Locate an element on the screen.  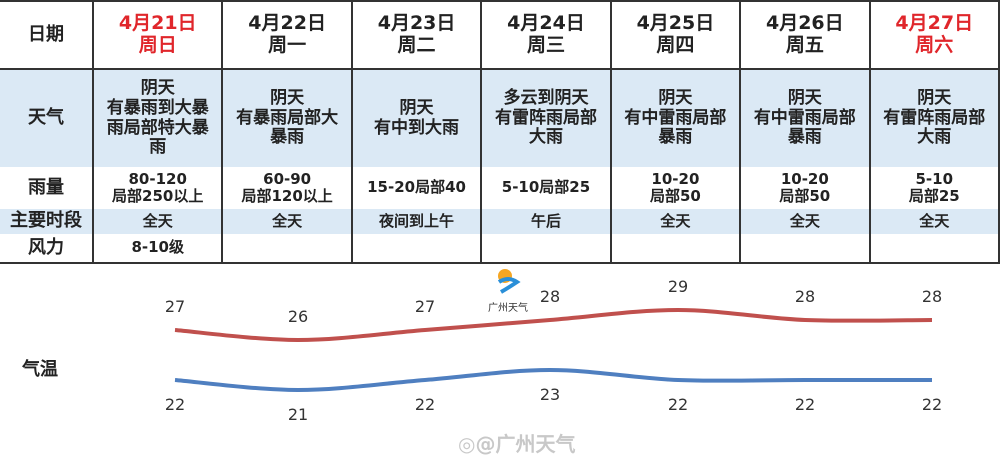
date-cell: 4月24日 周三 is located at coordinates (545, 35).